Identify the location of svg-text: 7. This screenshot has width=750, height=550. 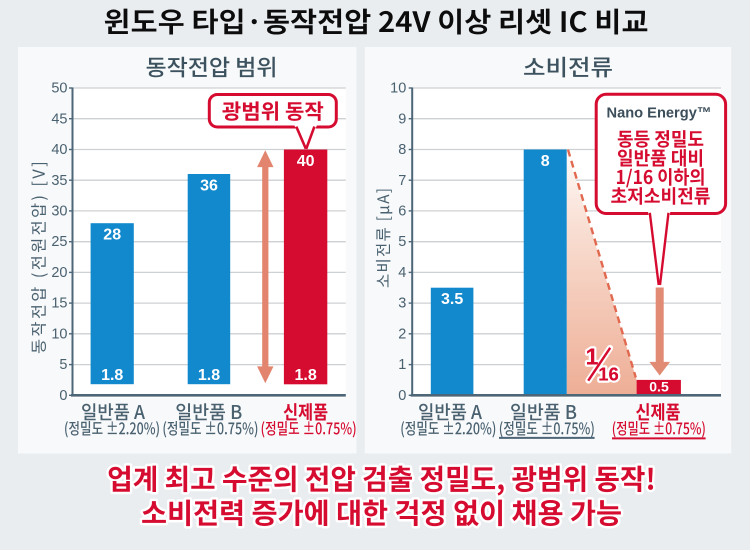
(402, 181).